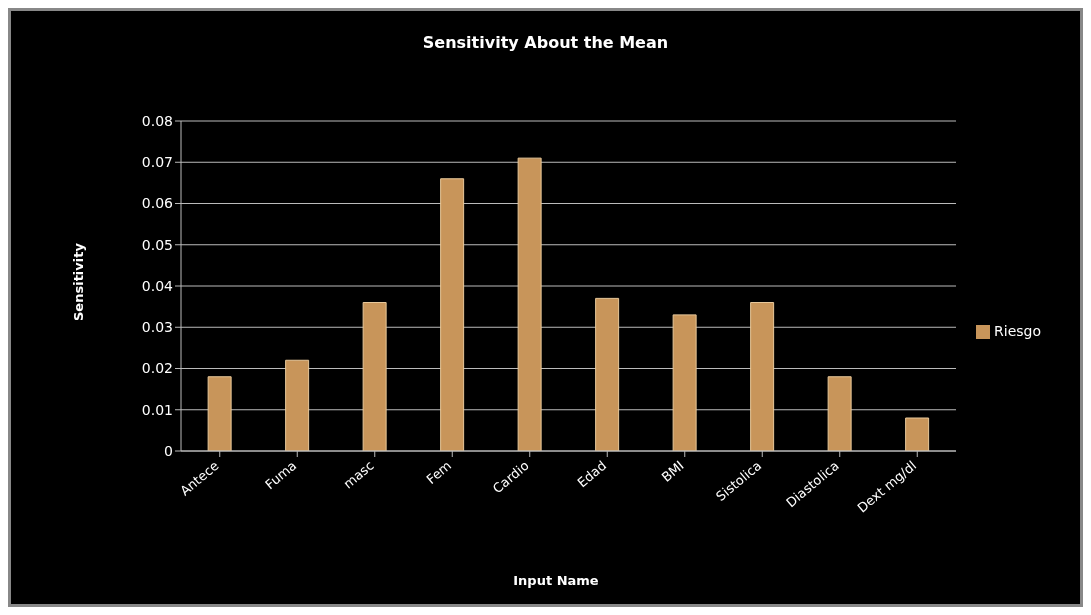  I want to click on y-axis-title: Sensitivity, so click(78, 282).